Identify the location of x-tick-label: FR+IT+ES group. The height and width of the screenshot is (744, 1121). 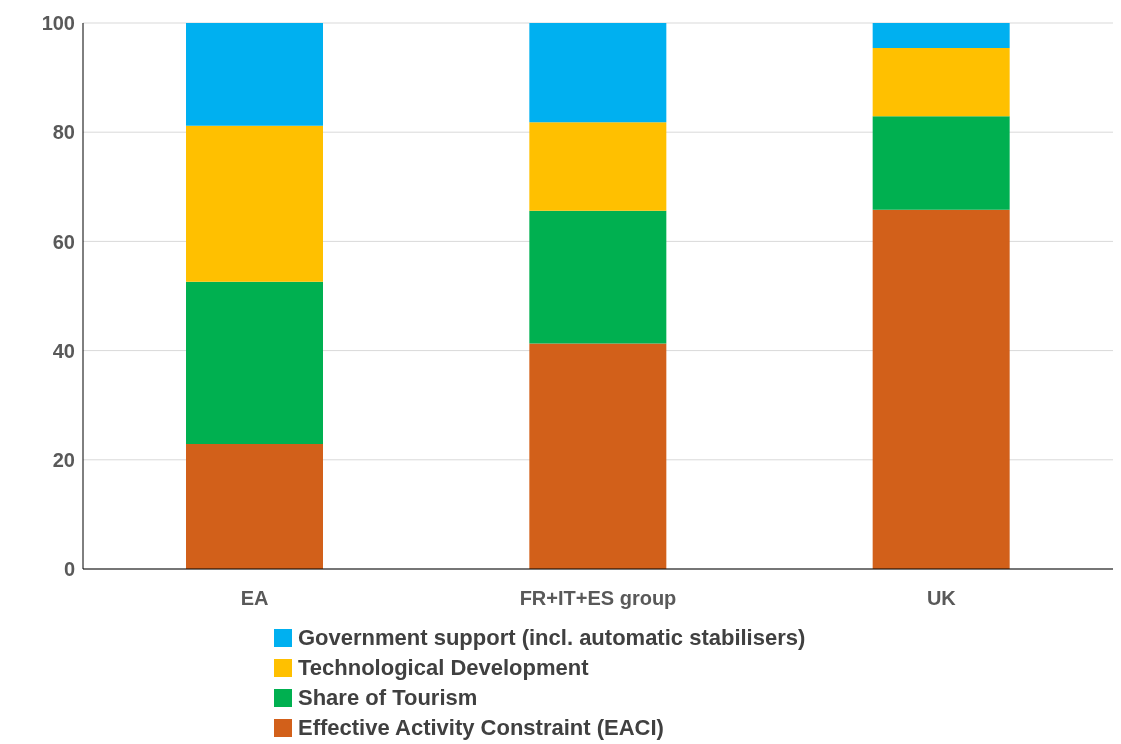
(598, 598).